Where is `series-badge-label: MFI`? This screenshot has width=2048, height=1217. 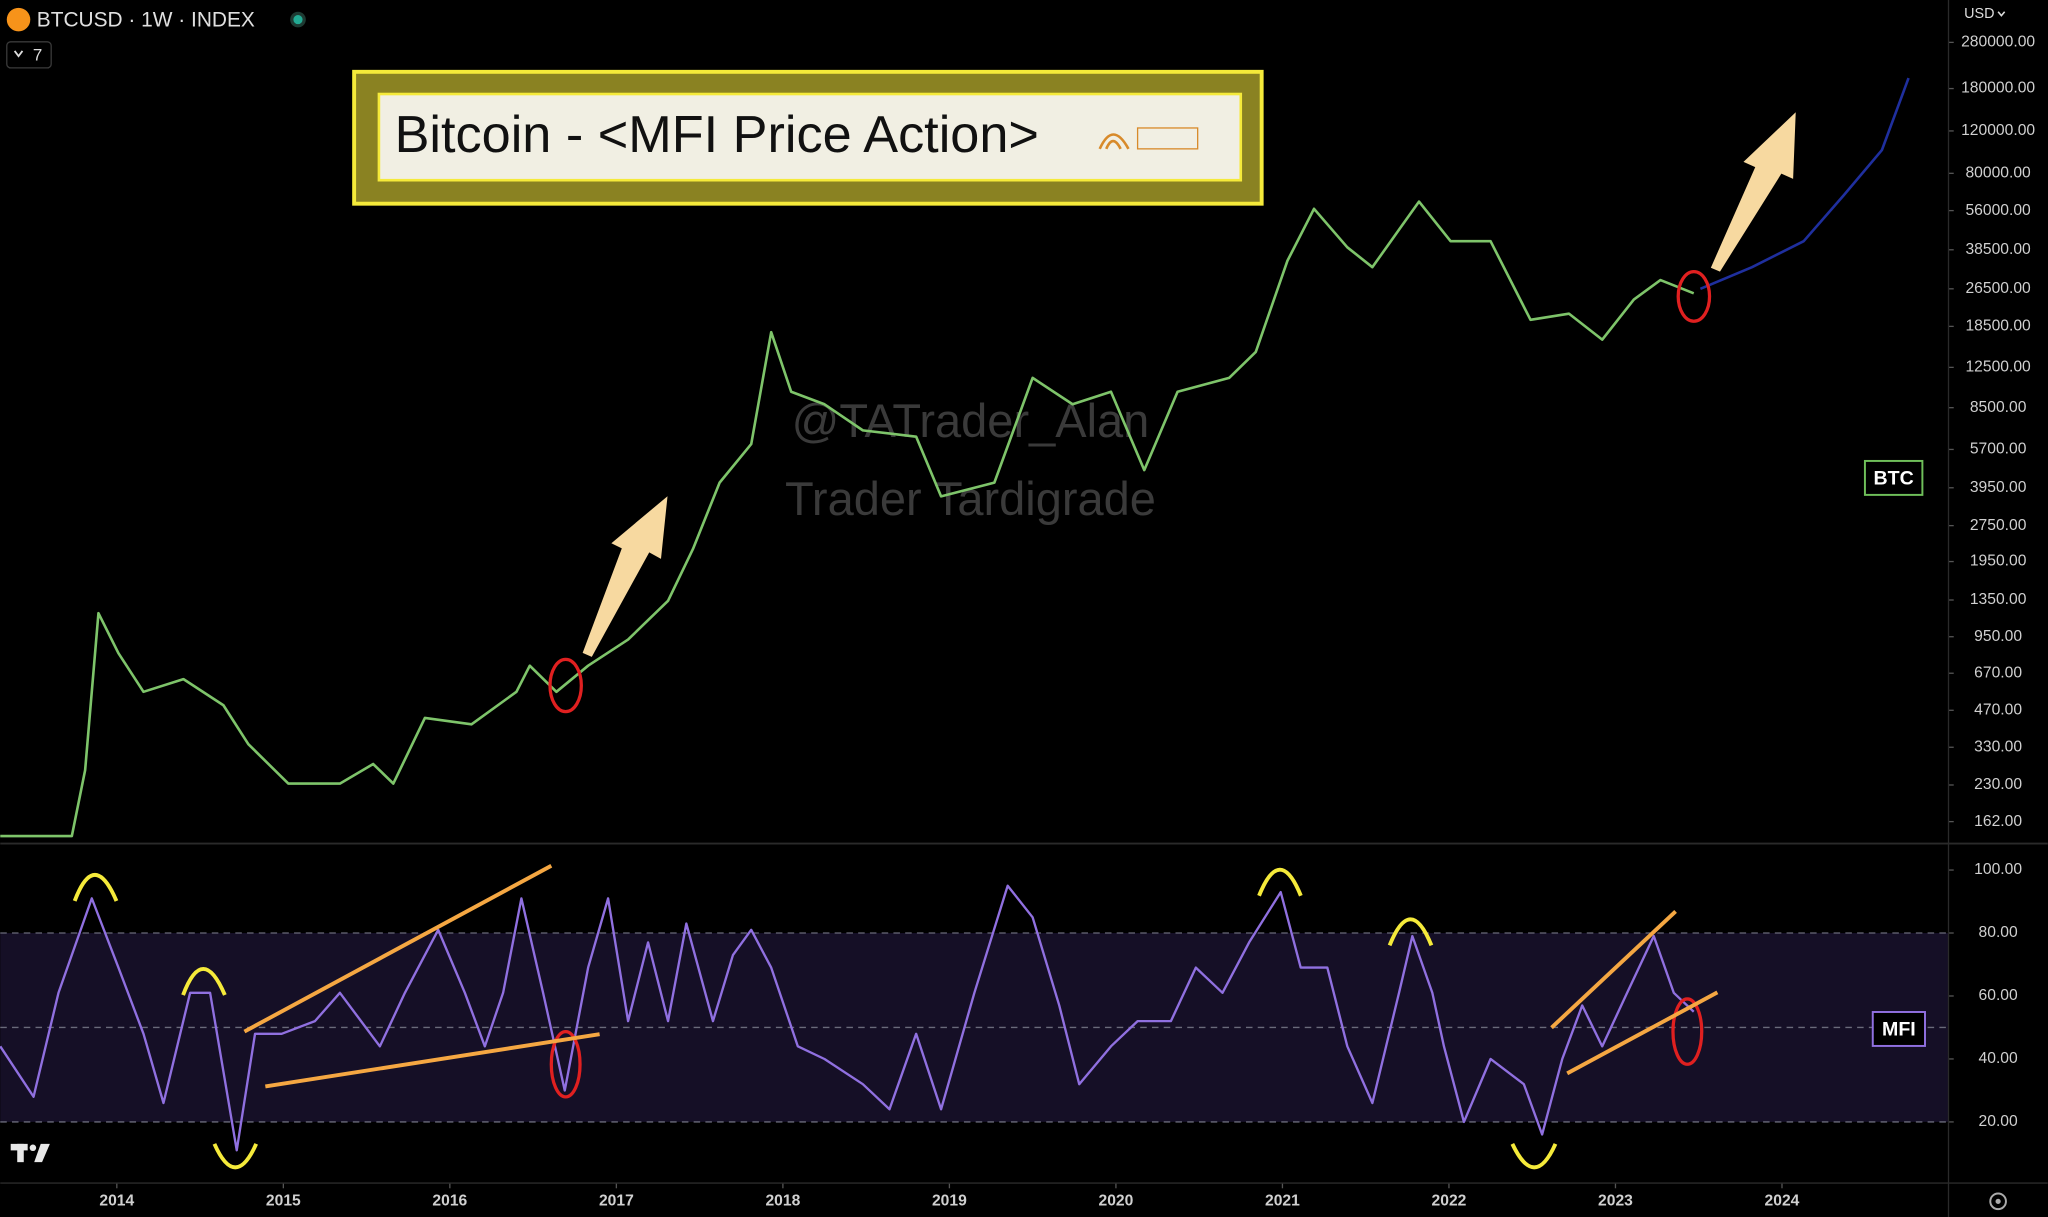
series-badge-label: MFI is located at coordinates (1899, 1029).